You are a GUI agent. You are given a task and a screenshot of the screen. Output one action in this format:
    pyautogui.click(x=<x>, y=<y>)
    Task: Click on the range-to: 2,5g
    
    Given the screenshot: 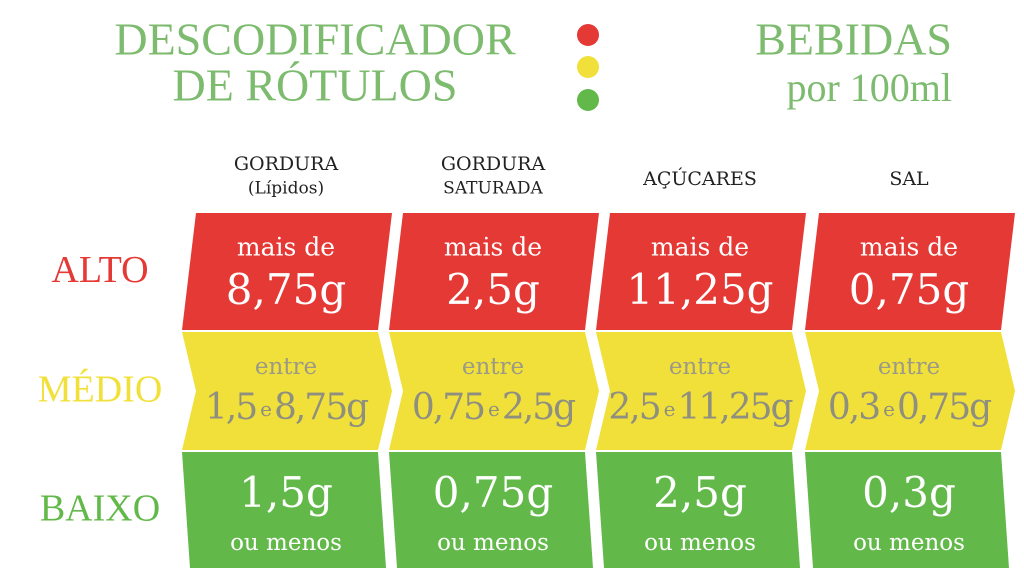 What is the action you would take?
    pyautogui.click(x=538, y=407)
    